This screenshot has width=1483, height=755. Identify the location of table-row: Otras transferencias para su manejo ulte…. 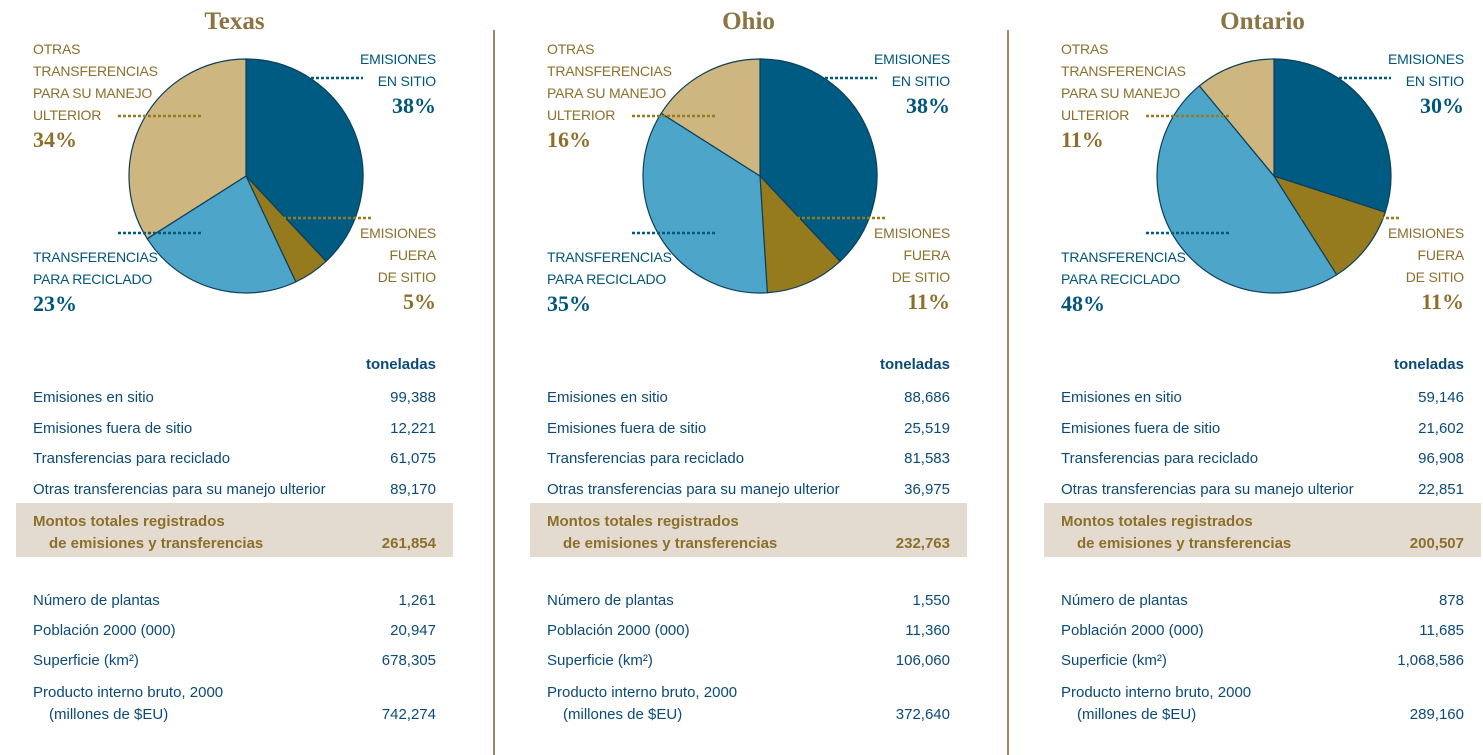
(748, 490).